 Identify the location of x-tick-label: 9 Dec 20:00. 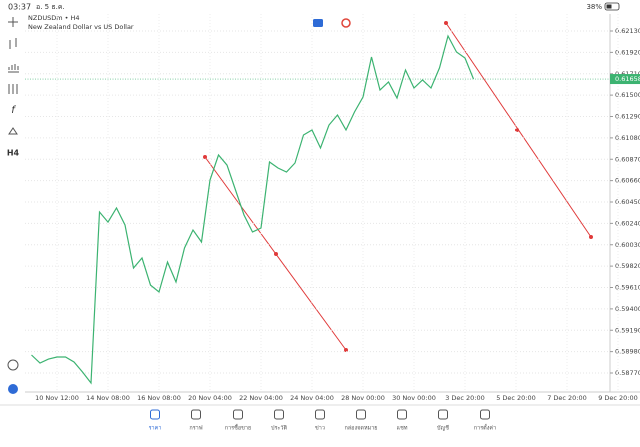
(618, 398).